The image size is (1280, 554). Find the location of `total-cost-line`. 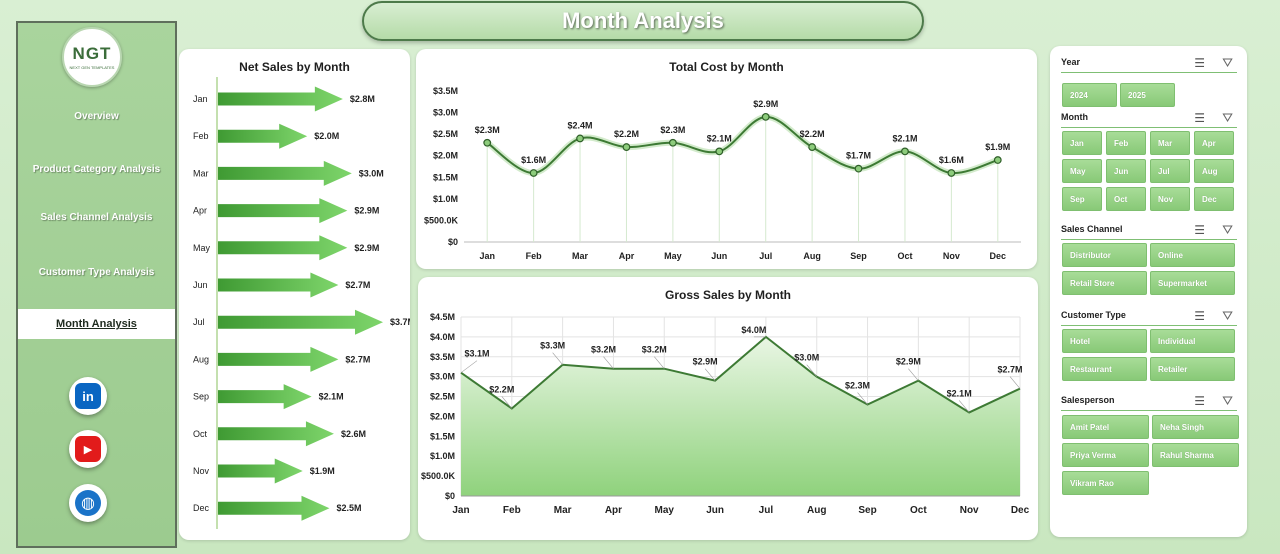

total-cost-line is located at coordinates (742, 144).